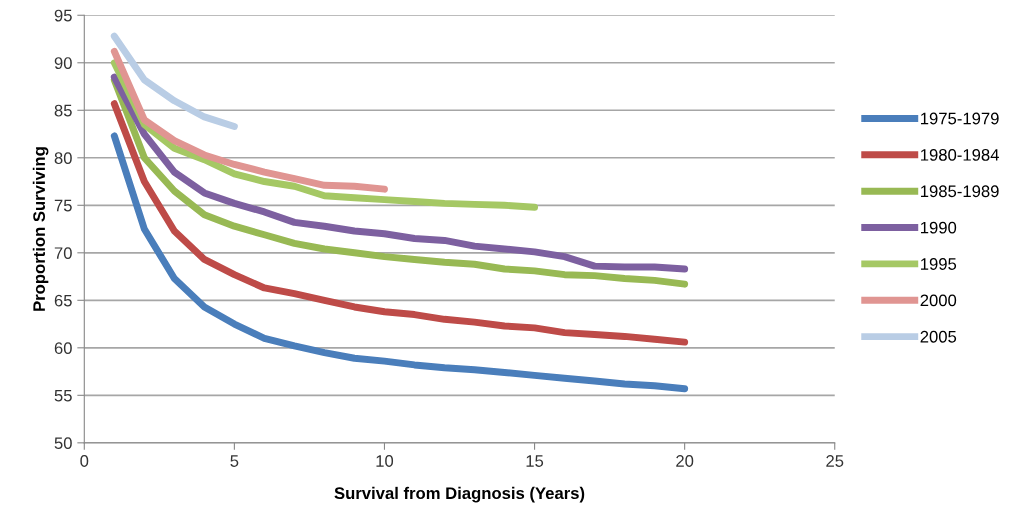 This screenshot has width=1028, height=509. Describe the element at coordinates (685, 461) in the screenshot. I see `x-tick-label: 20` at that location.